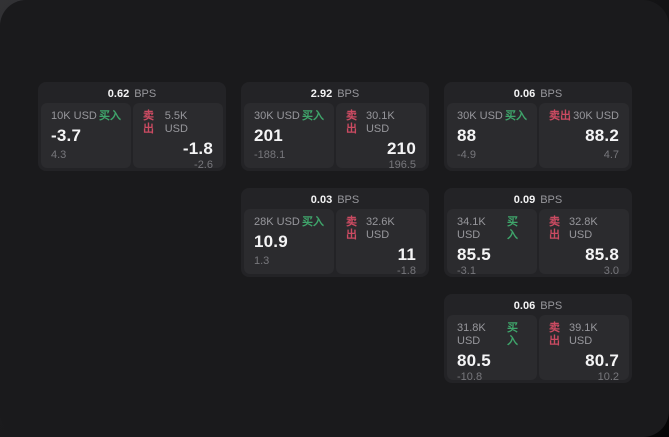  Describe the element at coordinates (289, 135) in the screenshot. I see `buy-panel: 30K USD 买入 201 -188.1` at that location.